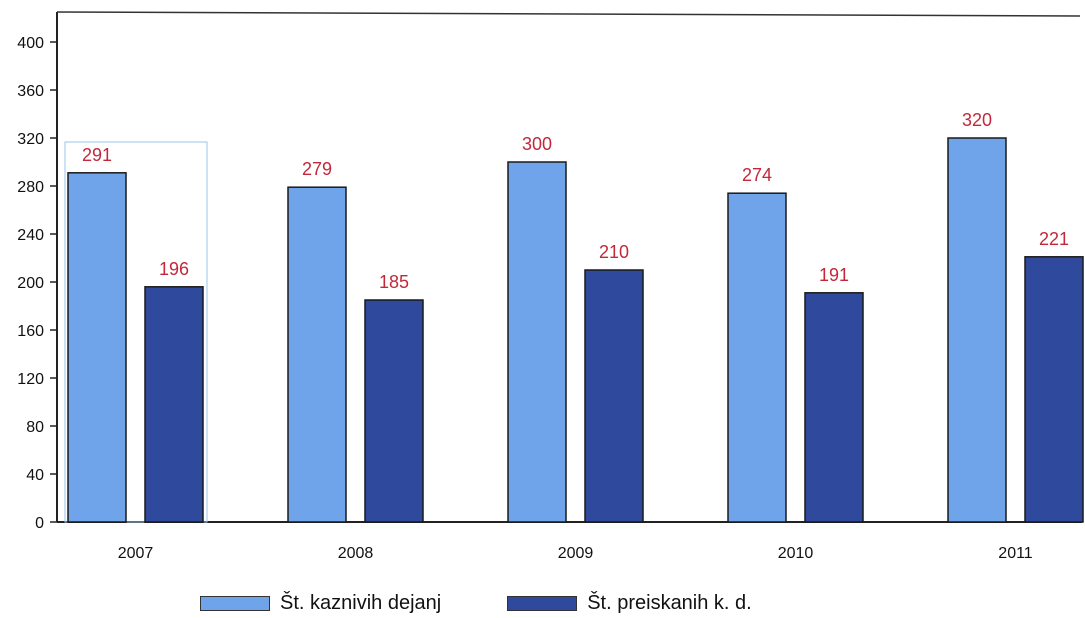 This screenshot has width=1085, height=618. I want to click on legend-item-series2: Št. preiskanih k. d., so click(629, 603).